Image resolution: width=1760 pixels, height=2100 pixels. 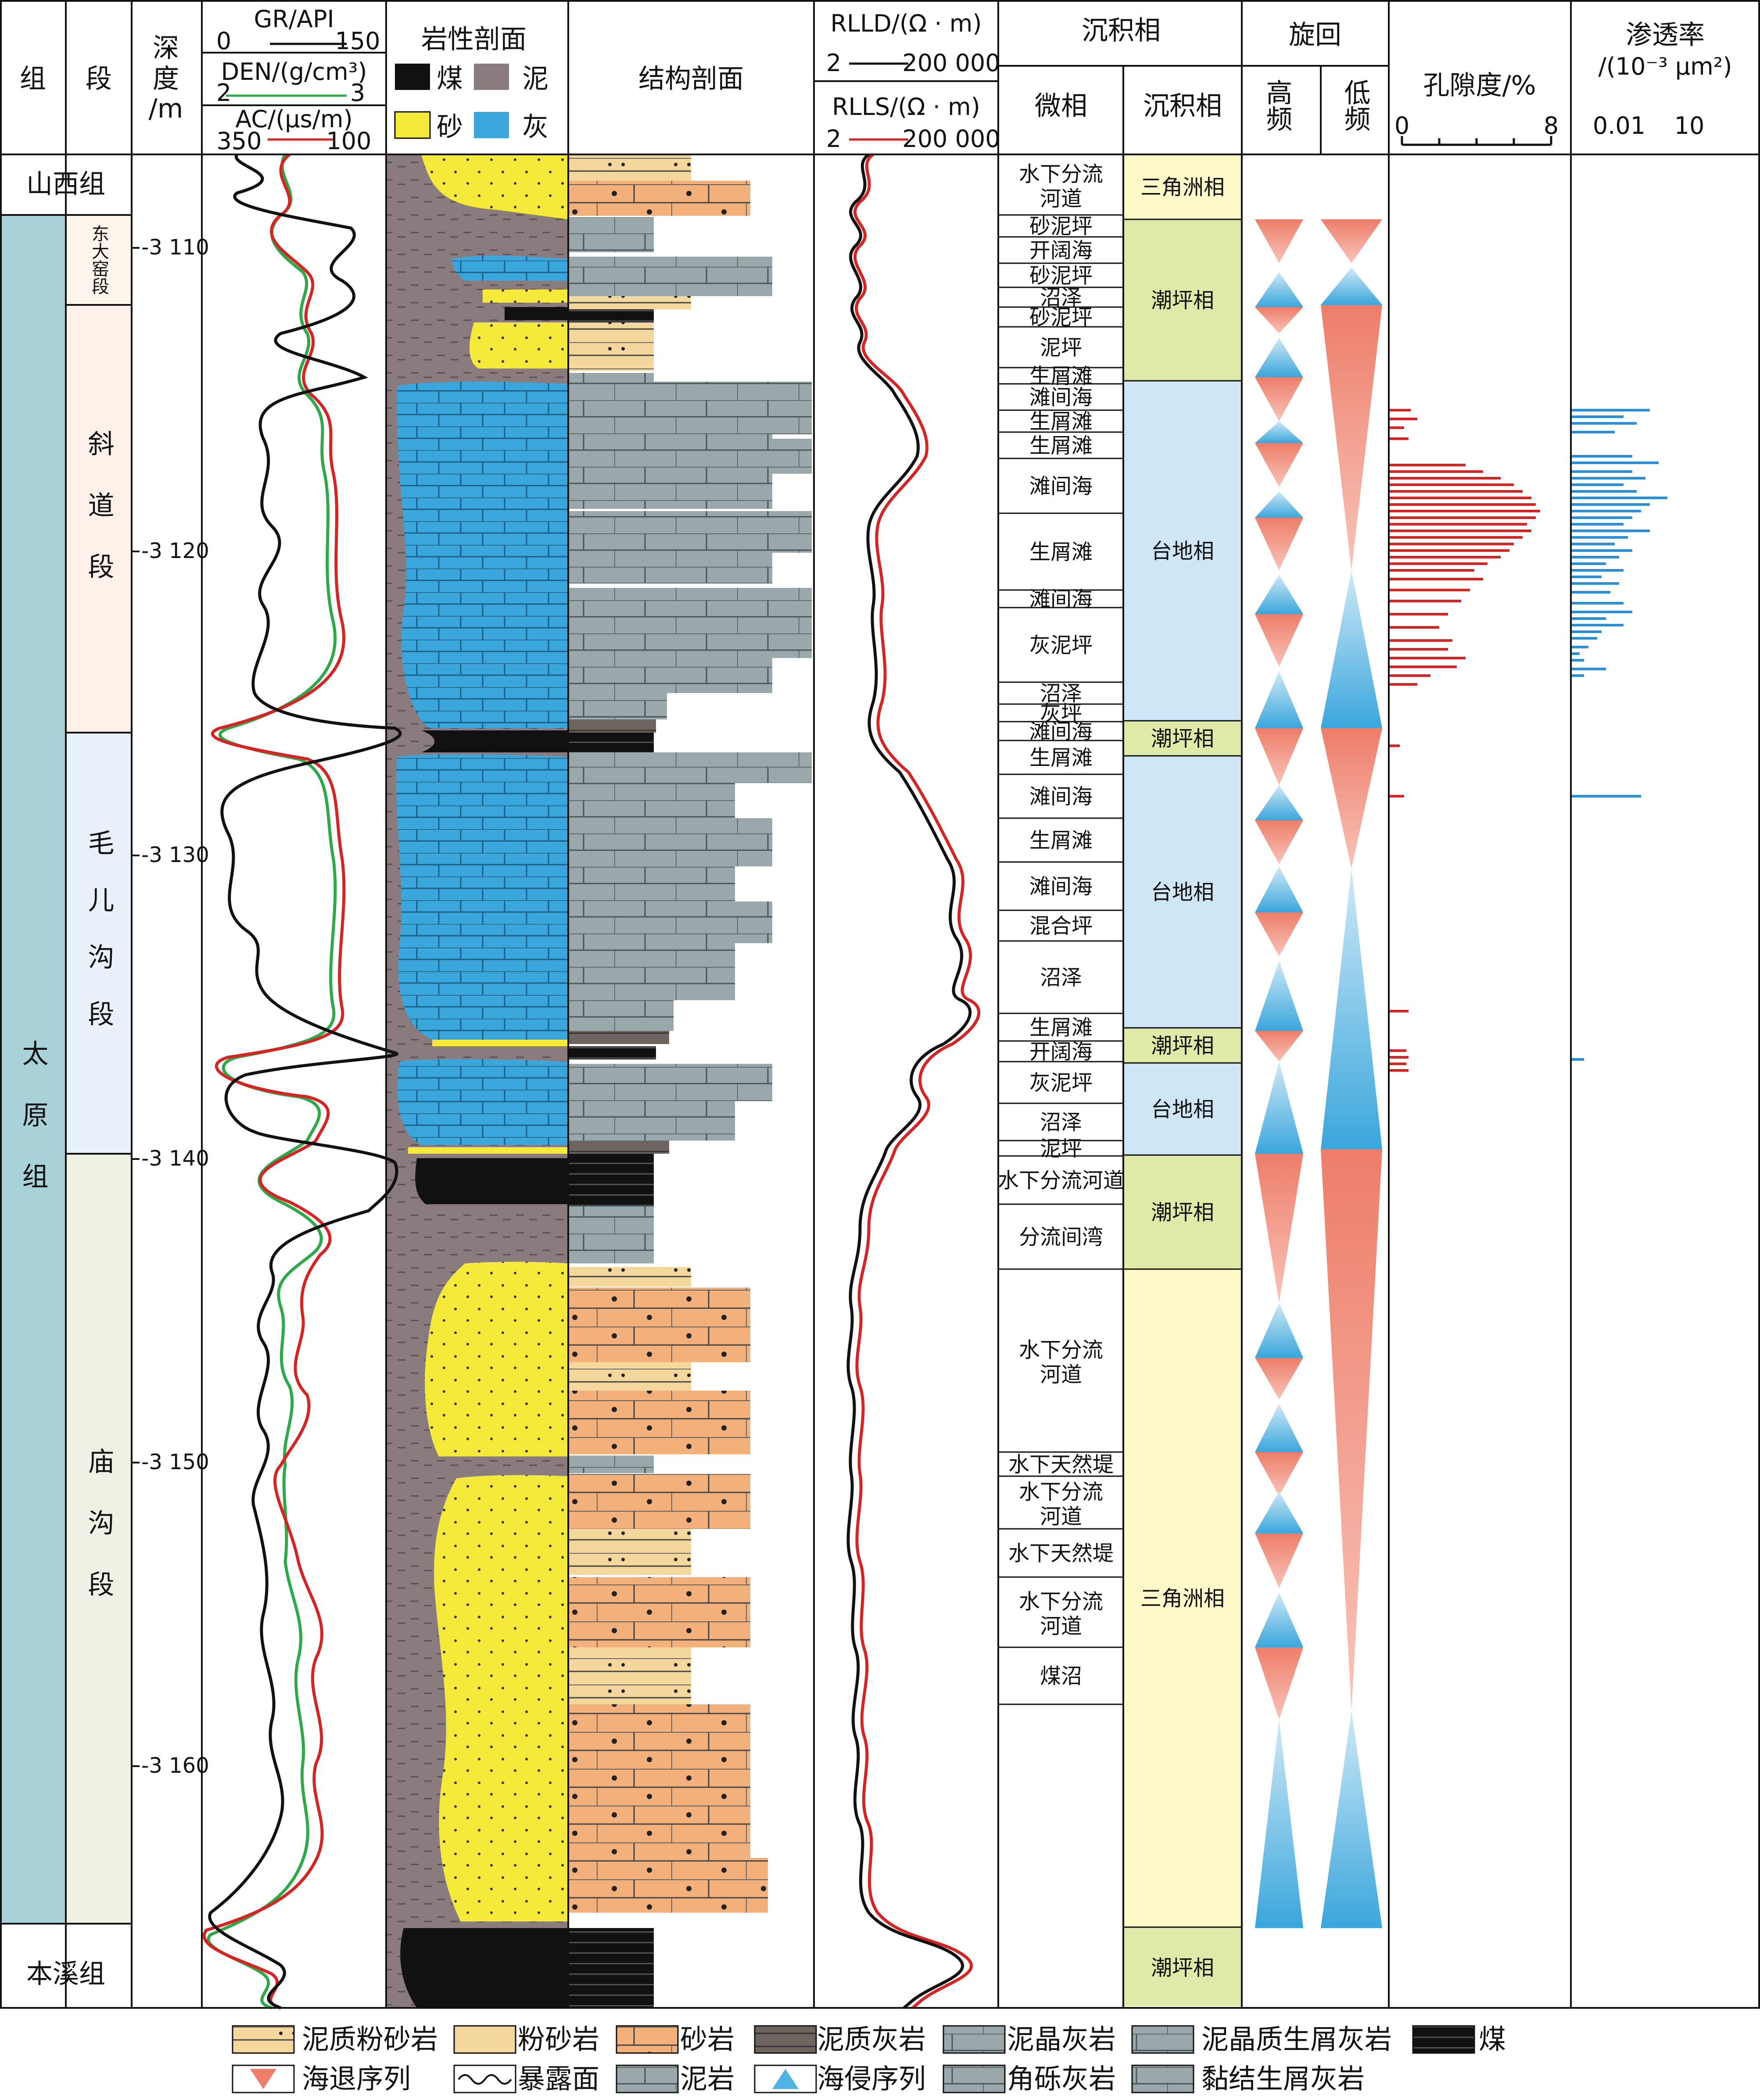 I want to click on ac-curve, so click(x=274, y=1081).